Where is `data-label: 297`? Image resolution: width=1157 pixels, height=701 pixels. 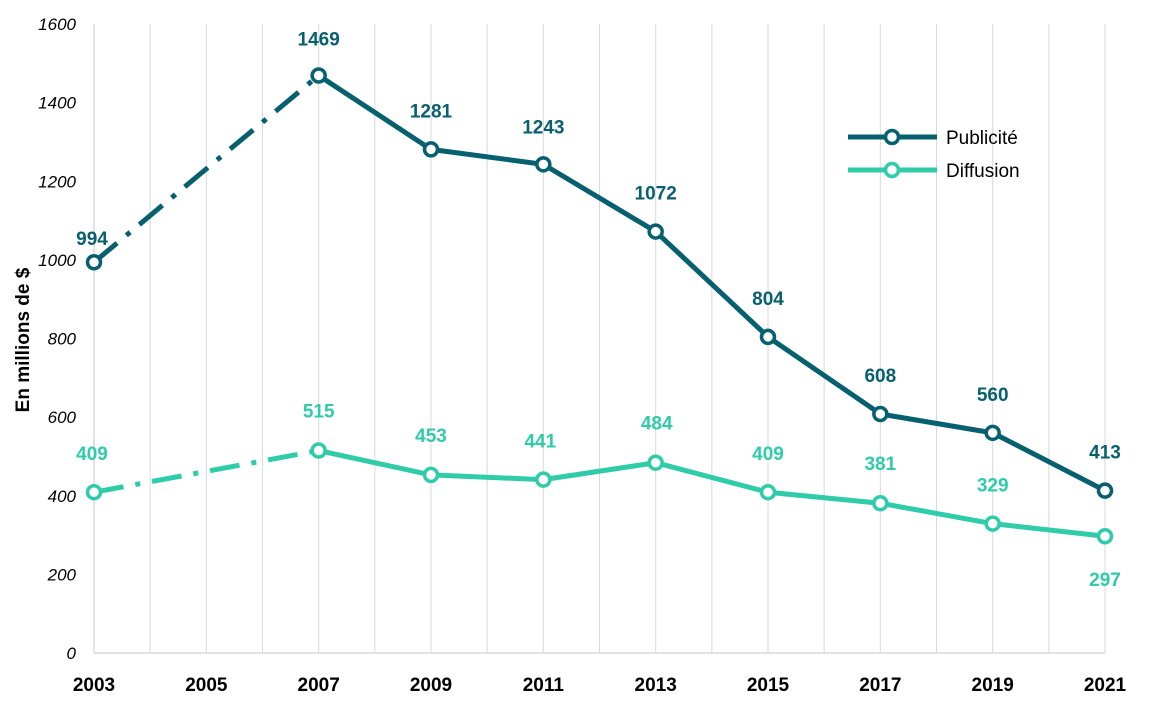 data-label: 297 is located at coordinates (1105, 580).